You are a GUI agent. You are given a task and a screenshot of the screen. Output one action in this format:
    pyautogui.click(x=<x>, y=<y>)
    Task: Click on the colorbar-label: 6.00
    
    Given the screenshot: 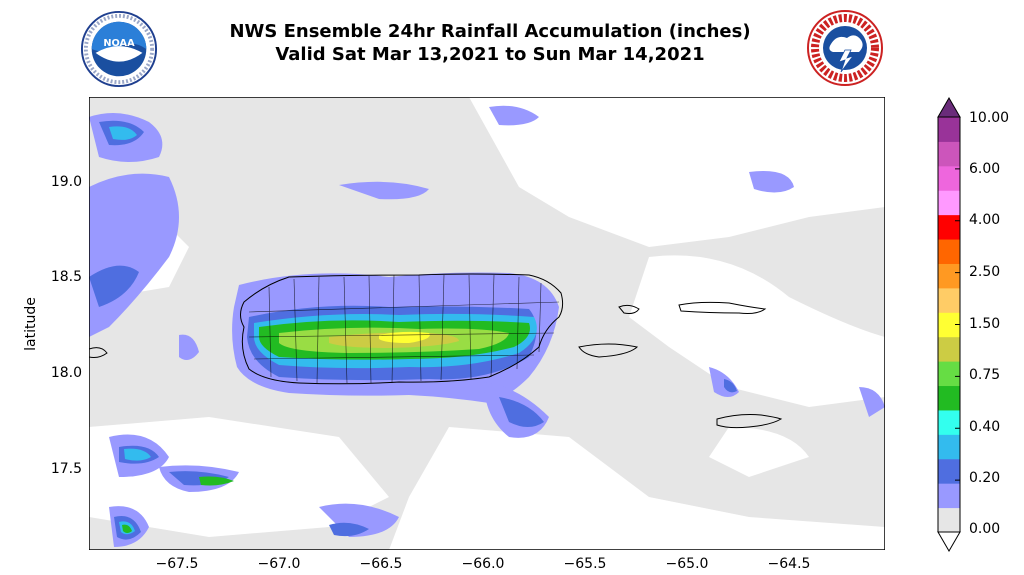 What is the action you would take?
    pyautogui.click(x=985, y=169)
    